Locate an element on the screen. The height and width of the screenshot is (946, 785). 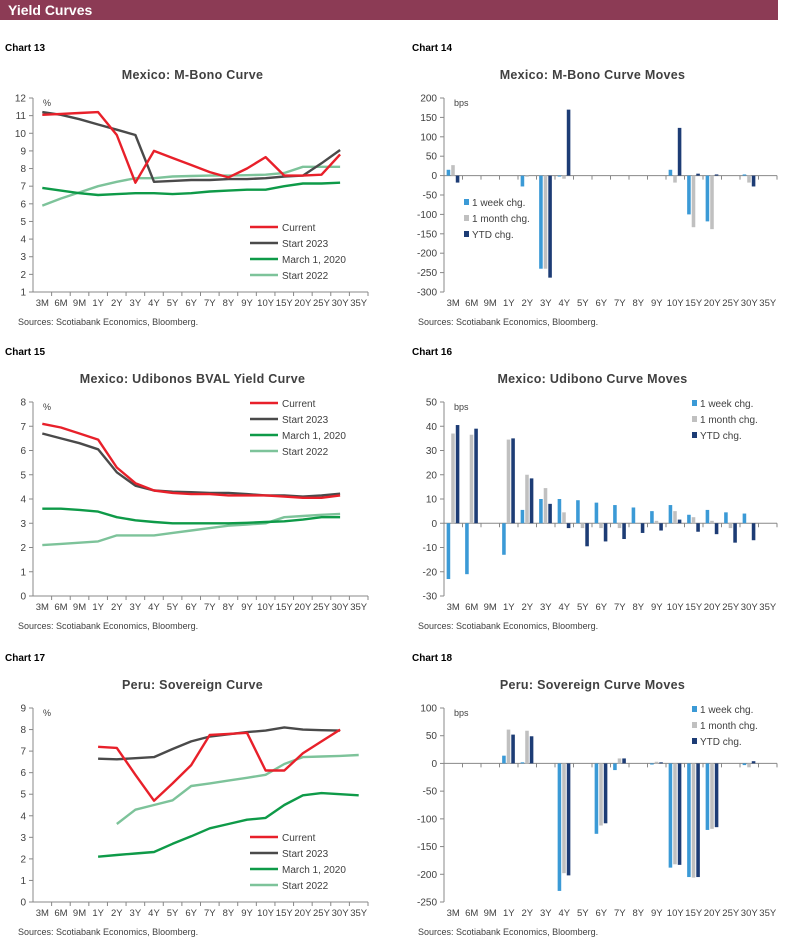
legend-label: March 1, 2020 is located at coordinates (314, 870).